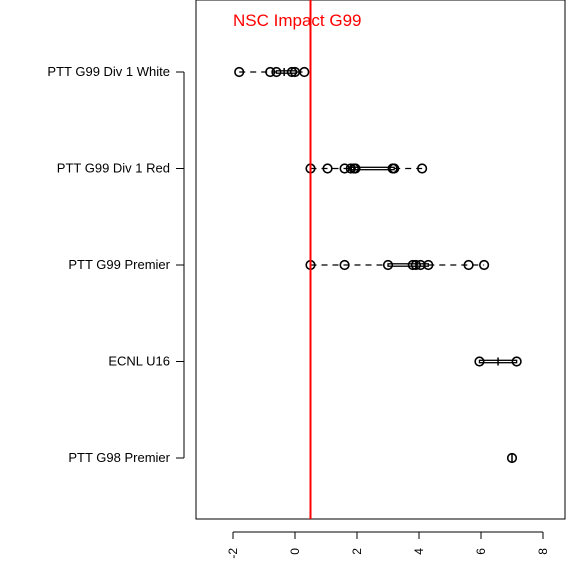 The width and height of the screenshot is (569, 567). What do you see at coordinates (139, 361) in the screenshot?
I see `y-tick-label: ECNL U16` at bounding box center [139, 361].